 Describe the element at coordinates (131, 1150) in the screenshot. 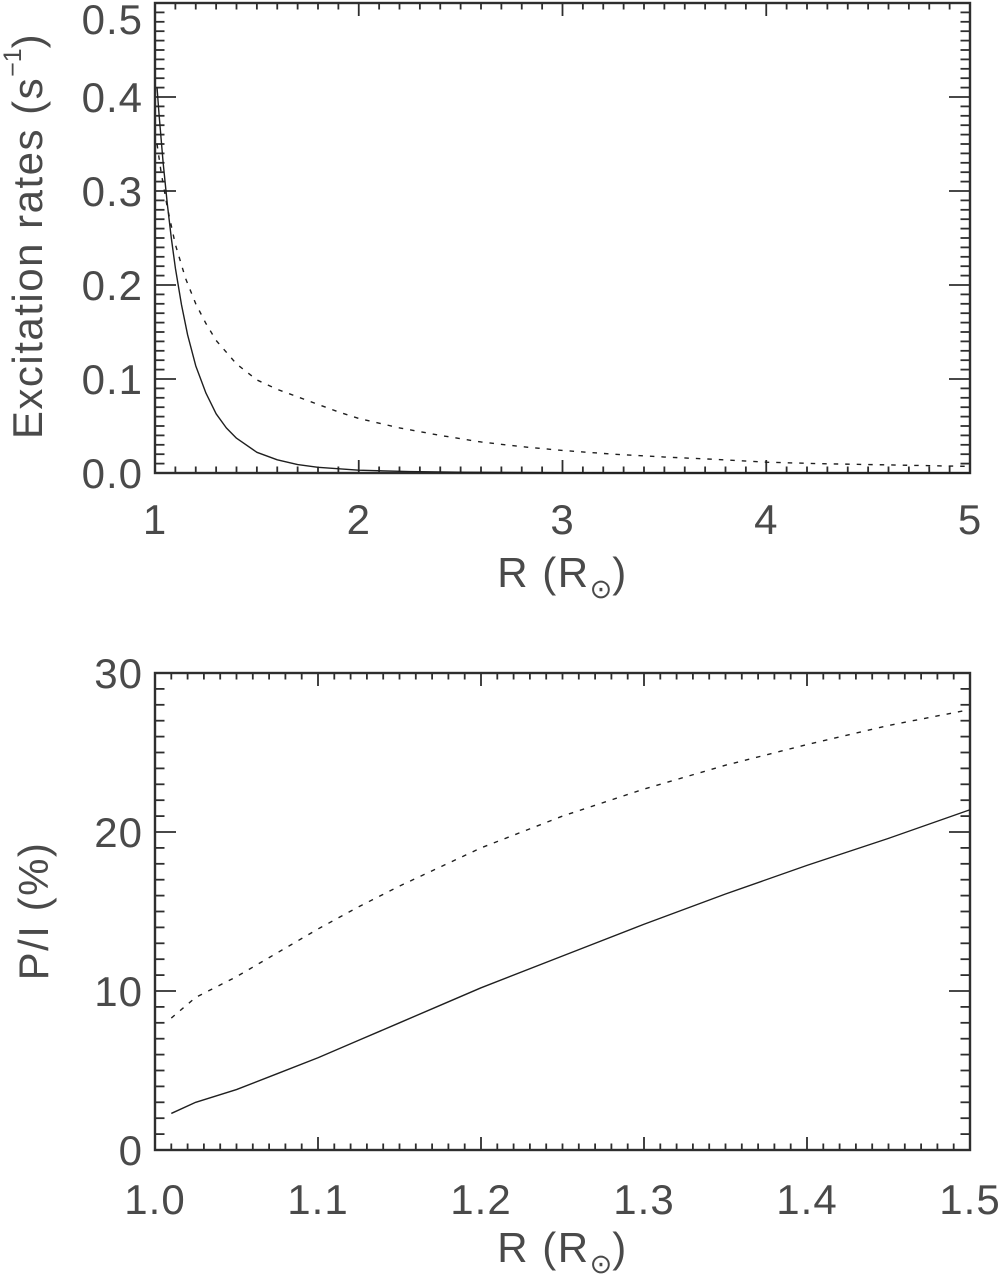

I see `y-tick-label: 0` at that location.